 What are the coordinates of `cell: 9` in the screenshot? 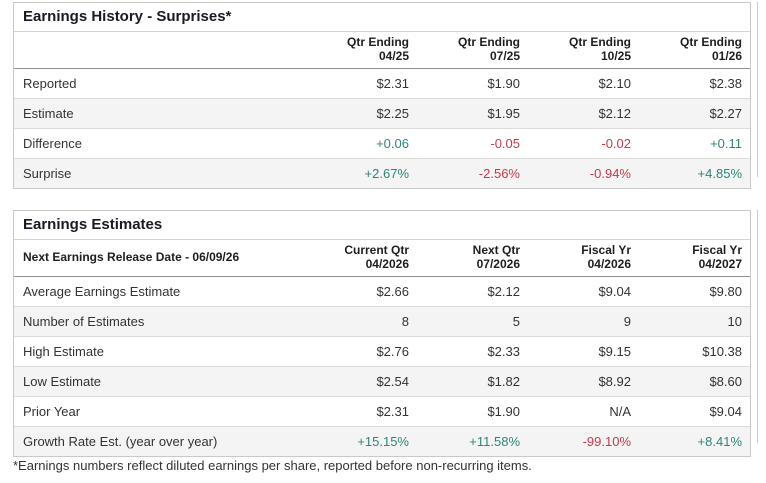 It's located at (583, 321).